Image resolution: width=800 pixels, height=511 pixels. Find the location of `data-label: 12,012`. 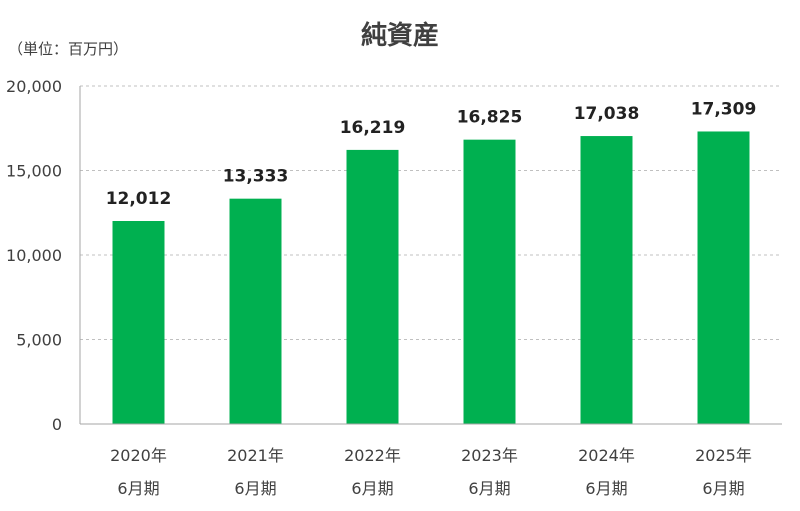

data-label: 12,012 is located at coordinates (139, 199).